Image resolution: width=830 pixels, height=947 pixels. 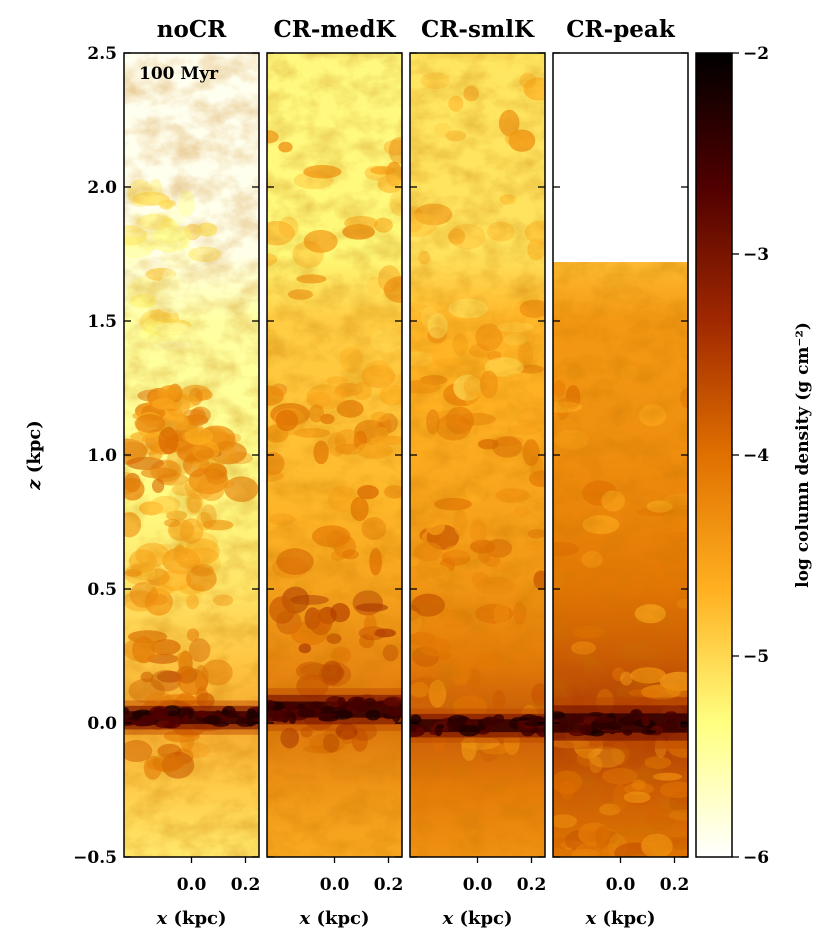 What do you see at coordinates (803, 455) in the screenshot?
I see `colorbar-label: log column density (g cm⁻²)` at bounding box center [803, 455].